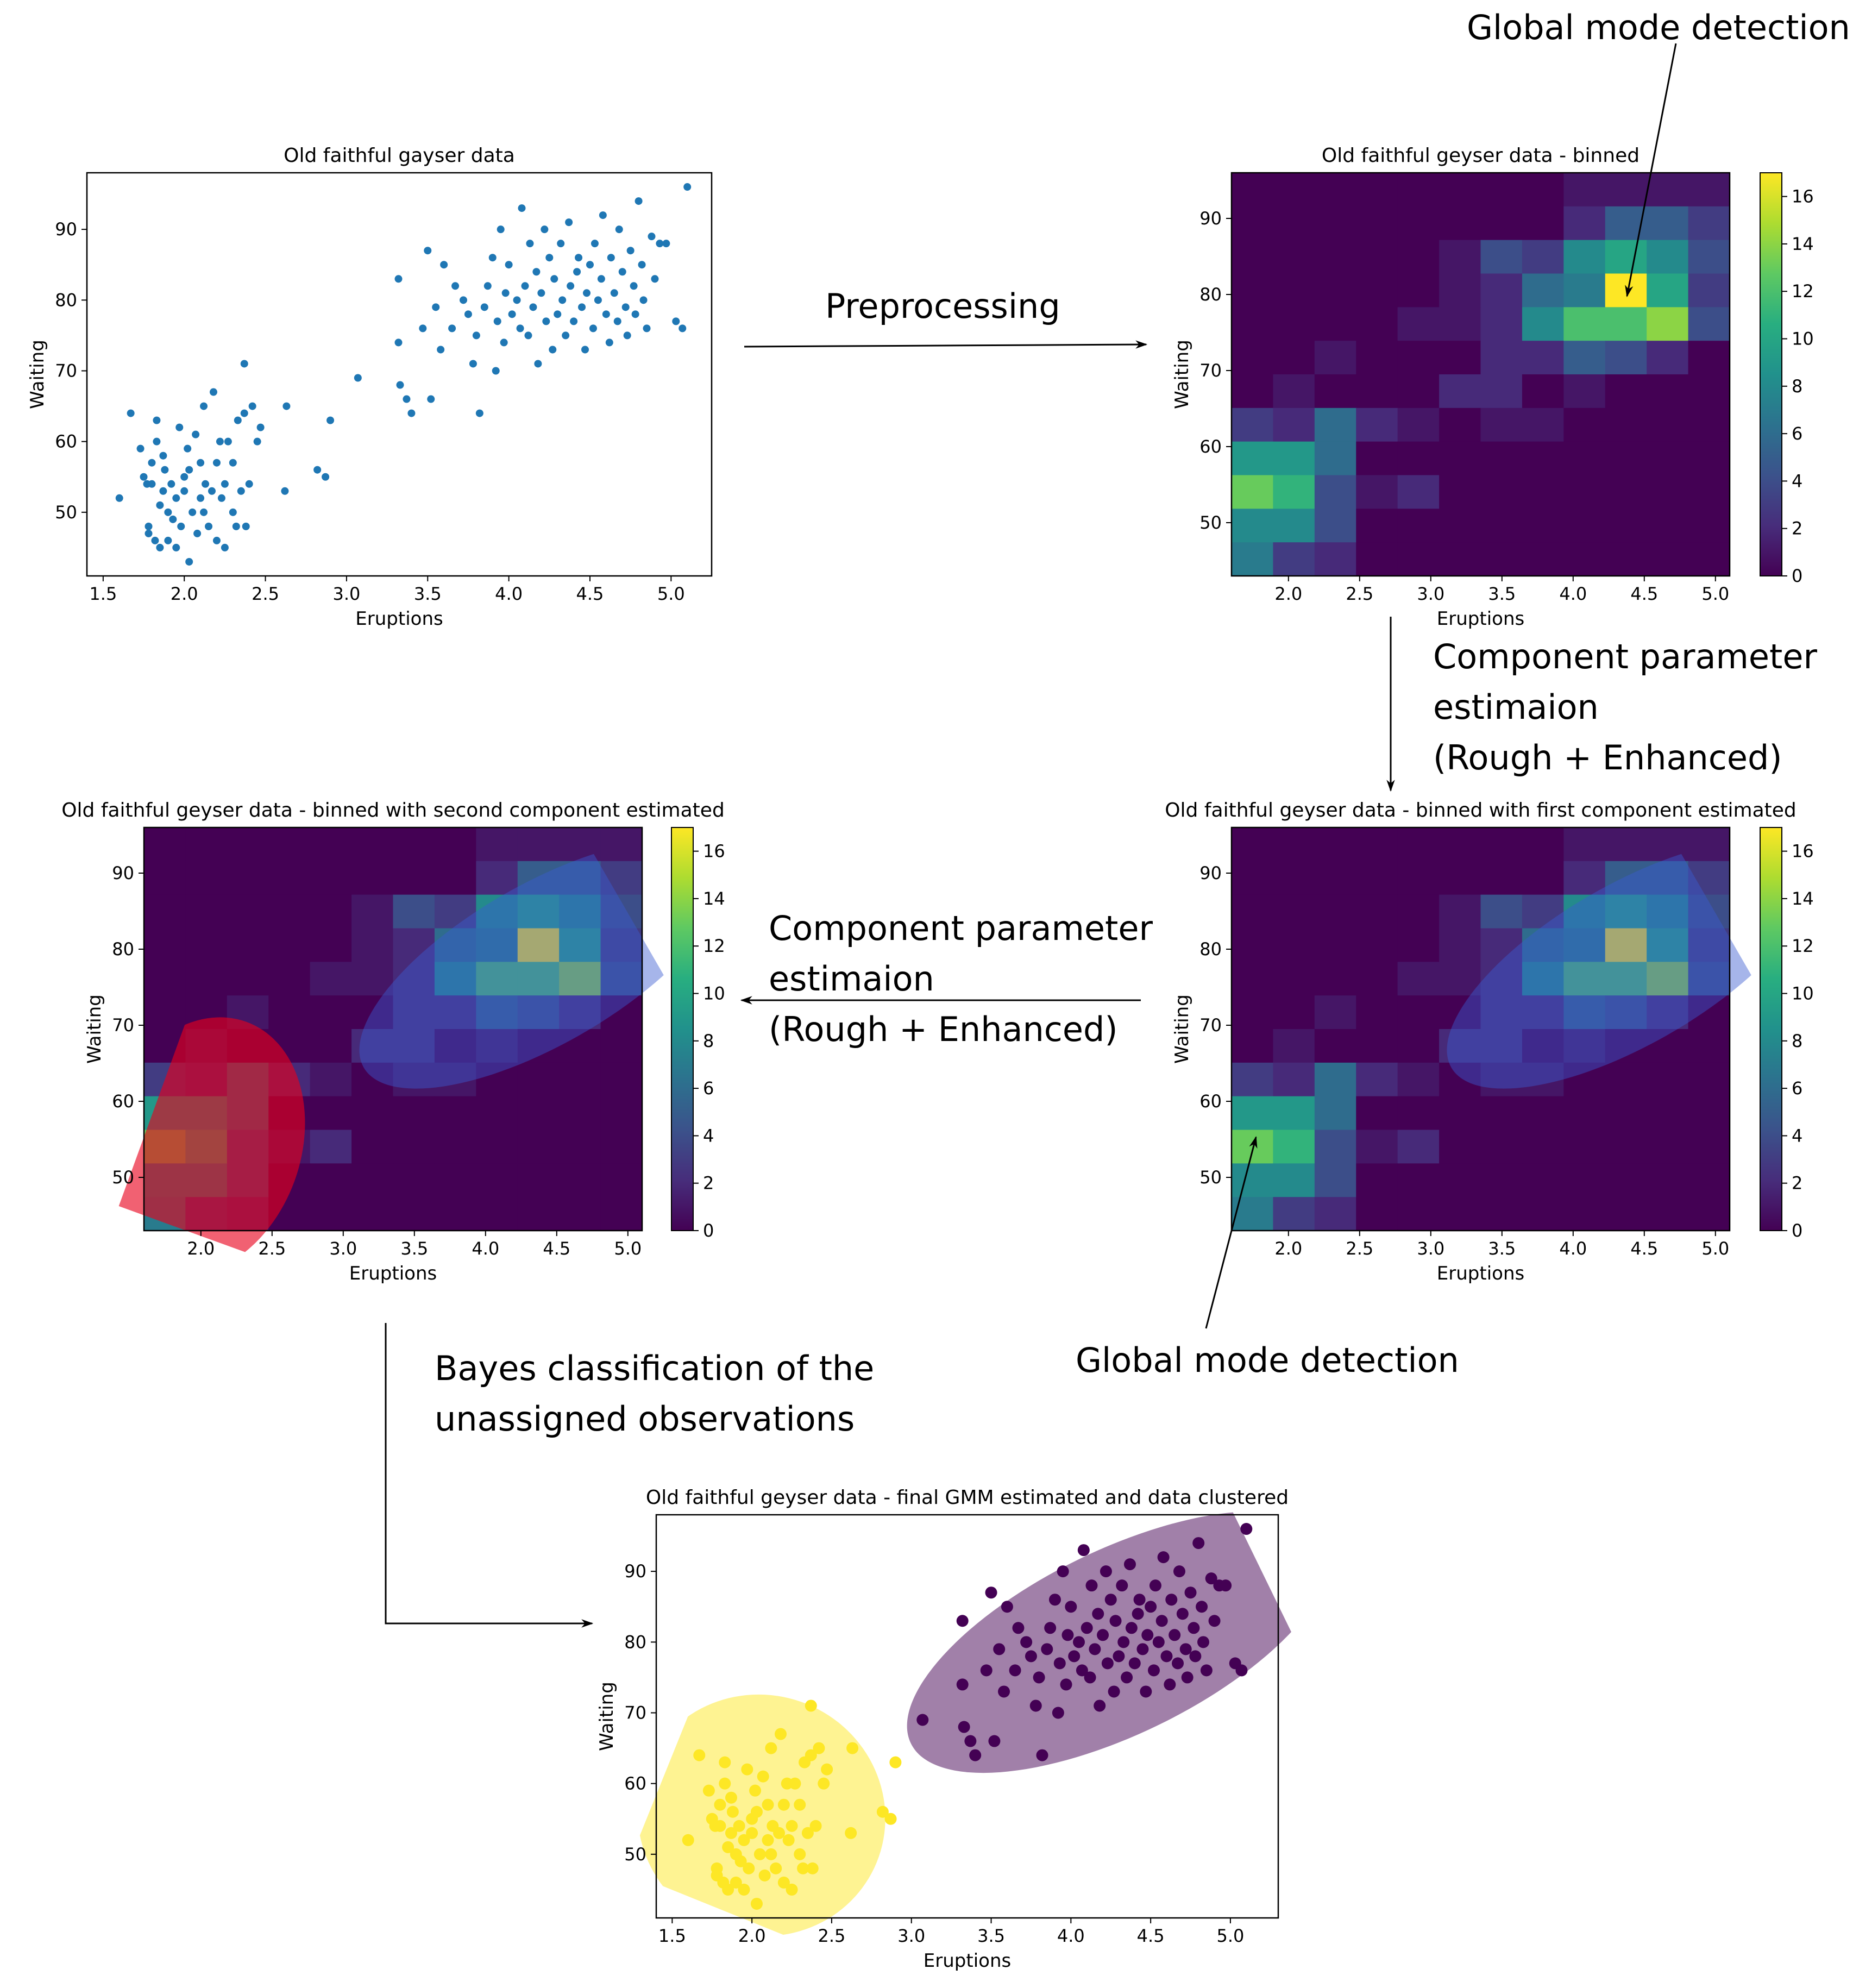 This screenshot has height=1988, width=1853. What do you see at coordinates (1797, 387) in the screenshot?
I see `colorbar-tick-label: 8` at bounding box center [1797, 387].